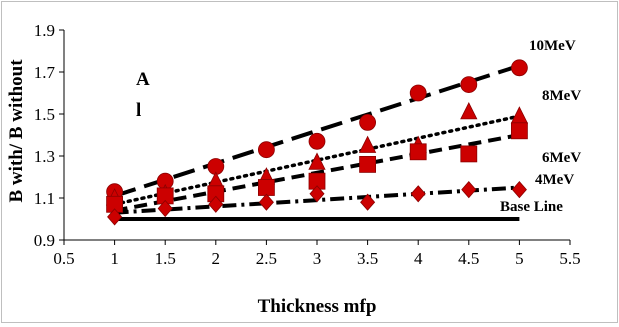  What do you see at coordinates (44, 30) in the screenshot?
I see `y-tick-label: 1.9` at bounding box center [44, 30].